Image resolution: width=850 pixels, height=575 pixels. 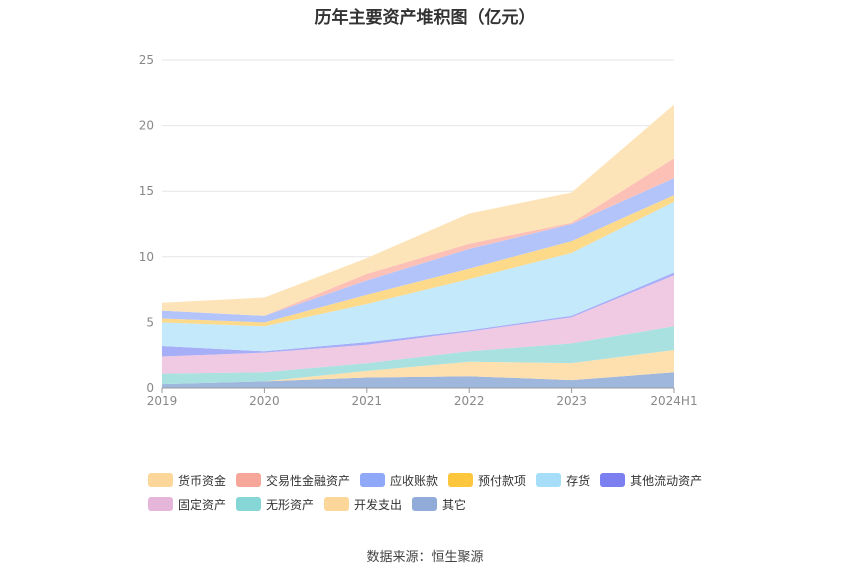 I want to click on y-tick-label: 15, so click(x=146, y=191).